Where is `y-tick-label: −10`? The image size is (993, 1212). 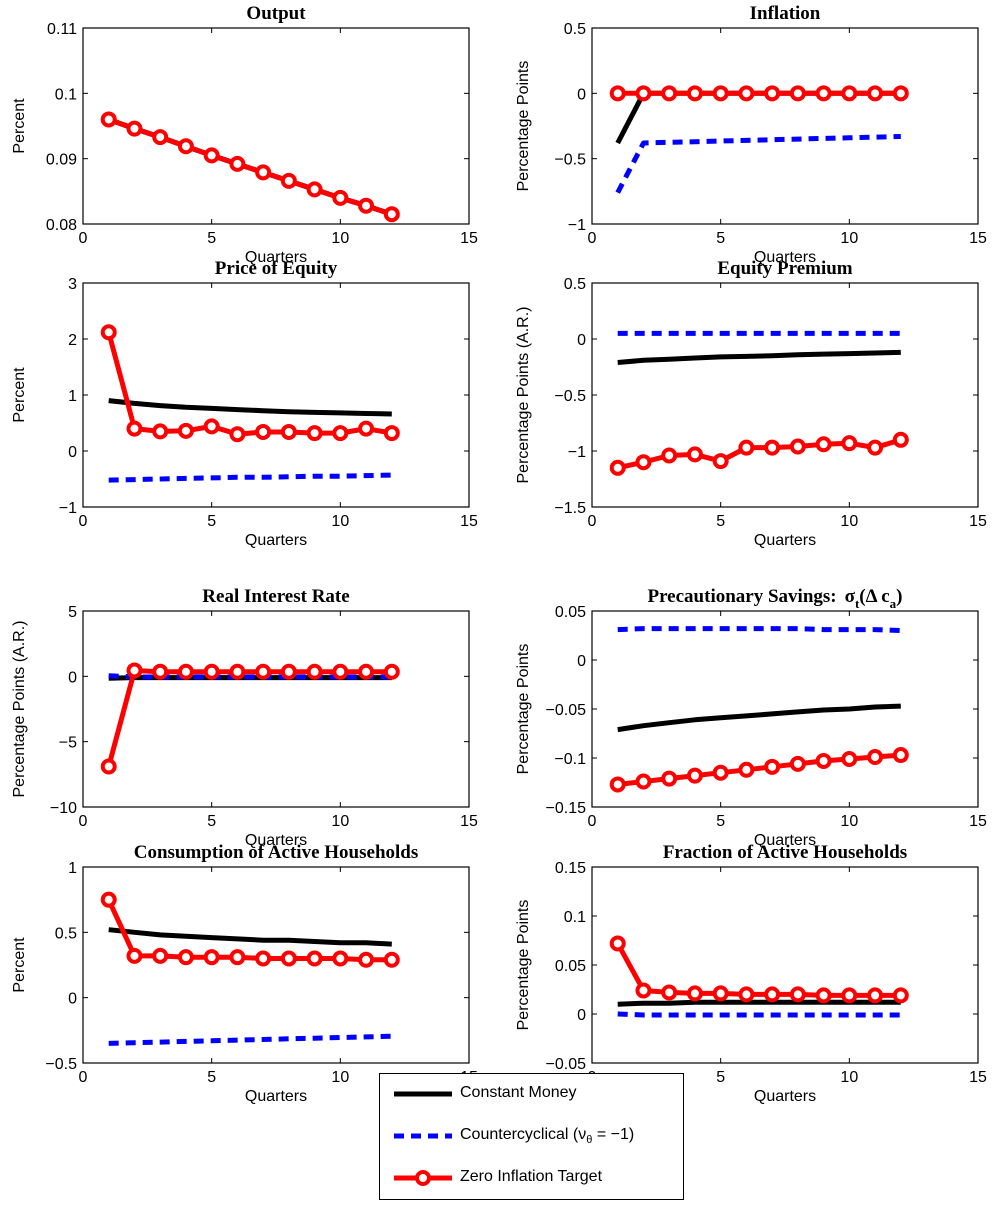
y-tick-label: −10 is located at coordinates (63, 808).